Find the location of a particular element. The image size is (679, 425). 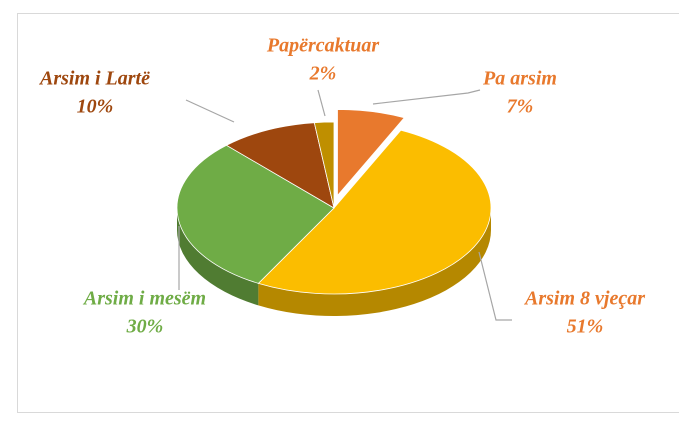

value-label: 7% is located at coordinates (520, 107).